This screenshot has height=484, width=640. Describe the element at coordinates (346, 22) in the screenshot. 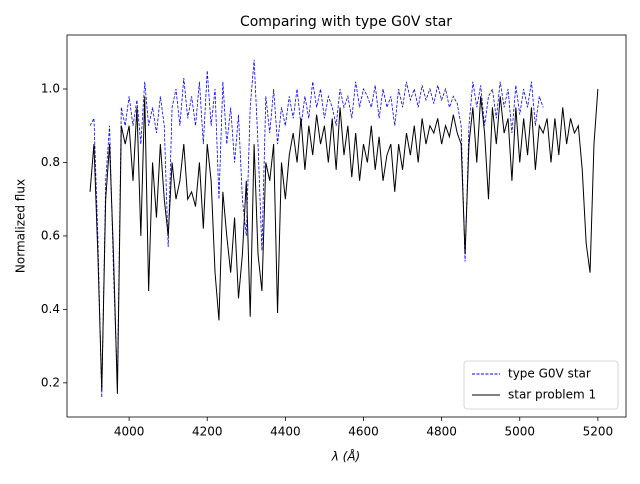

I see `chart-title: Comparing with type G0V star` at that location.